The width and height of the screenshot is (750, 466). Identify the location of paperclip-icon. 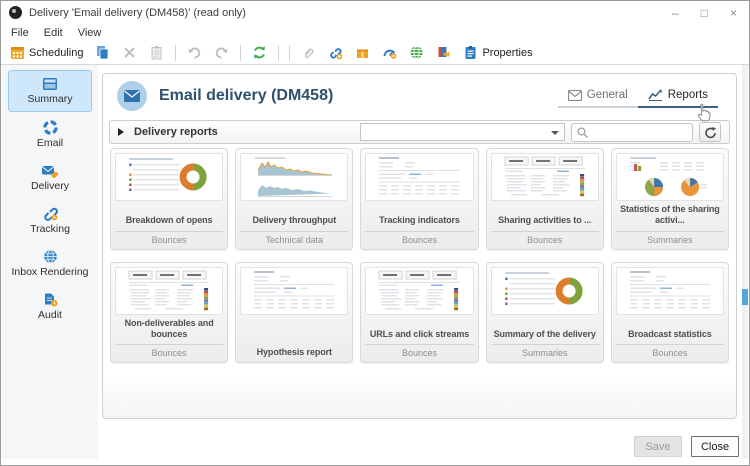
(309, 53).